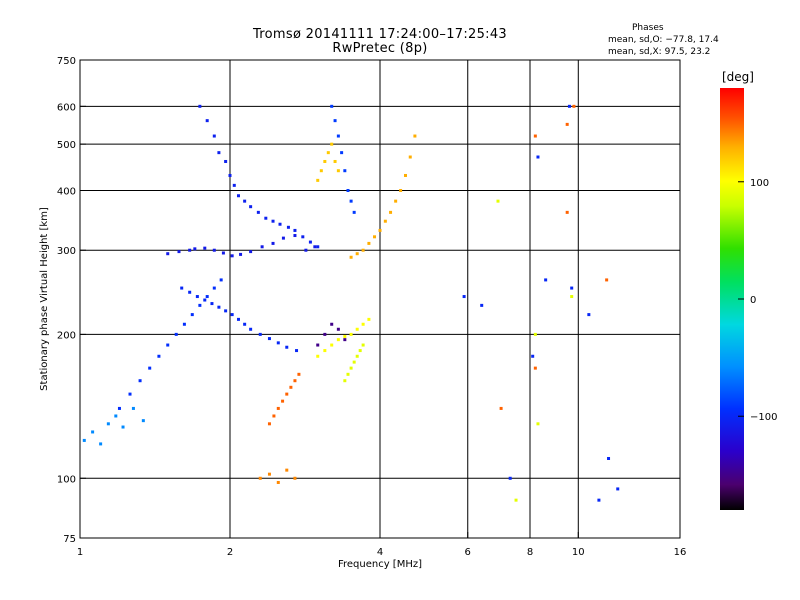  Describe the element at coordinates (80, 552) in the screenshot. I see `x-tick-label: 1` at that location.